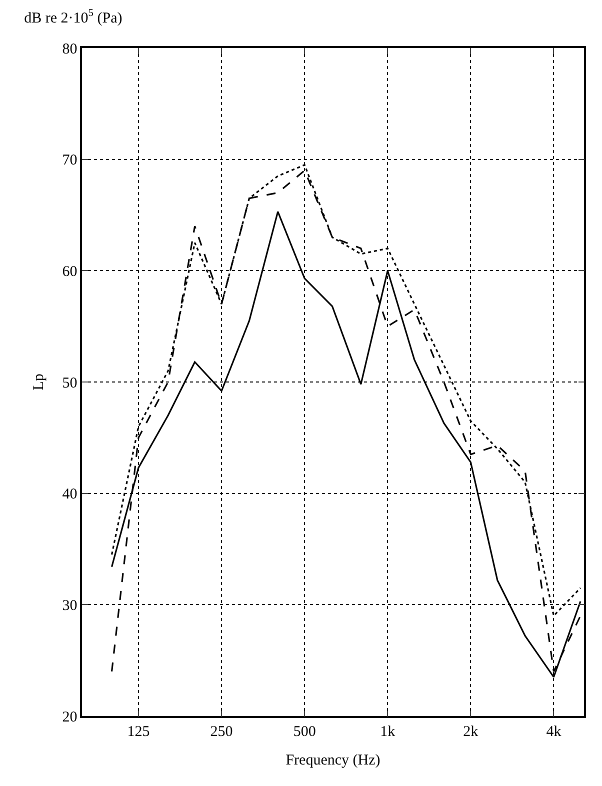  Describe the element at coordinates (70, 49) in the screenshot. I see `y-tick-label: 80` at that location.